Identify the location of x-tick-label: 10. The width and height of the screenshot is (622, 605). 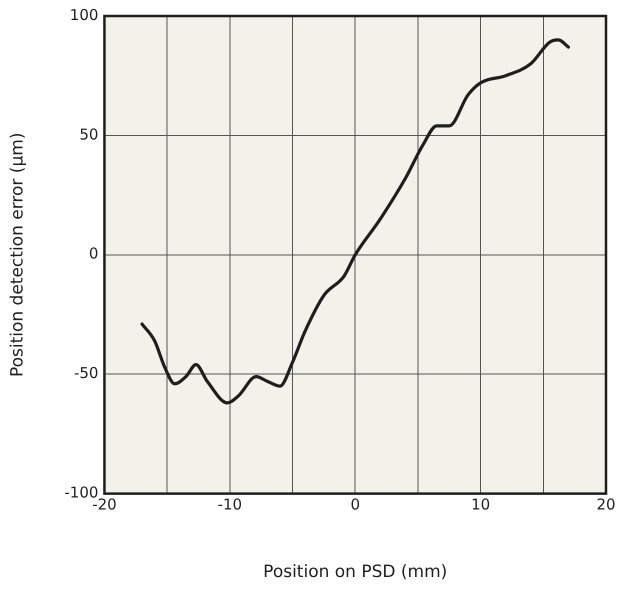
(480, 504).